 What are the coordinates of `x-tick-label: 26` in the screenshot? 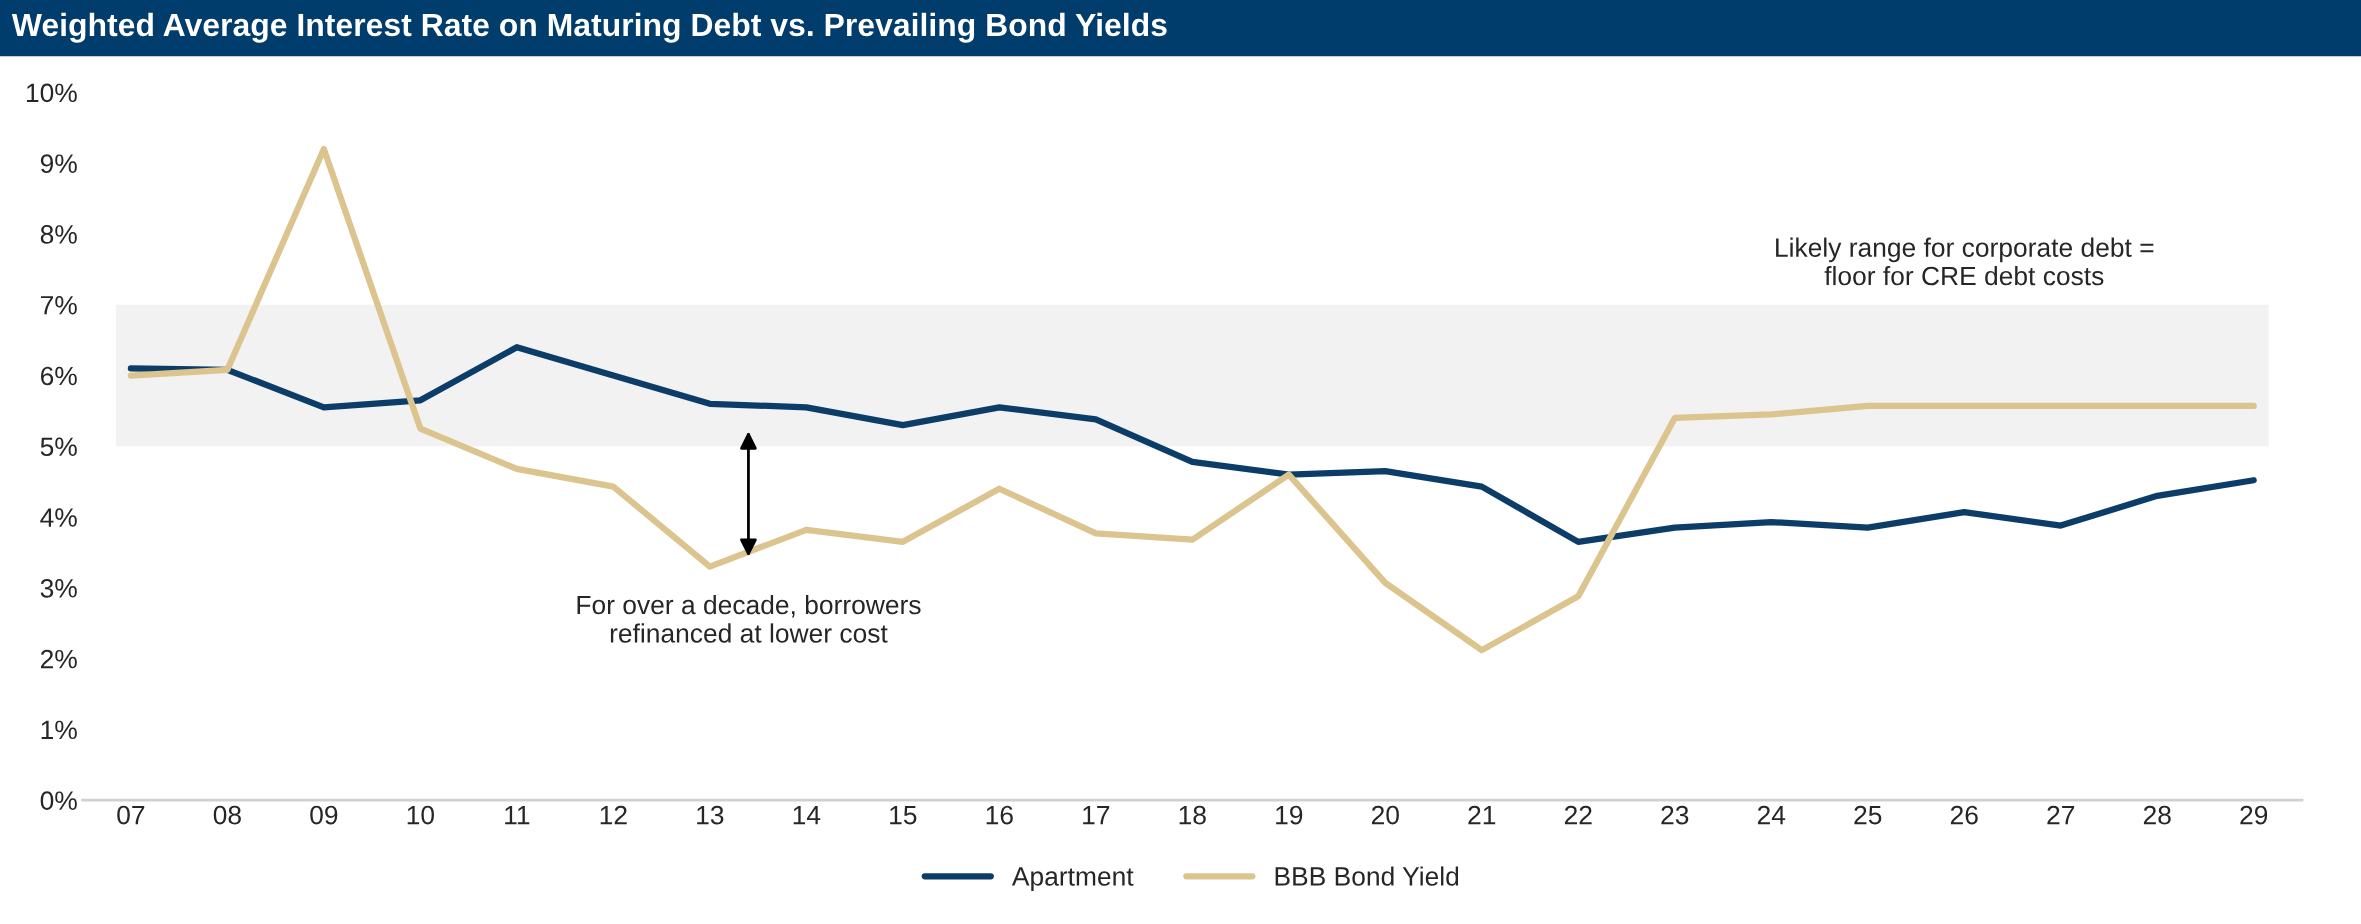 It's located at (1964, 815).